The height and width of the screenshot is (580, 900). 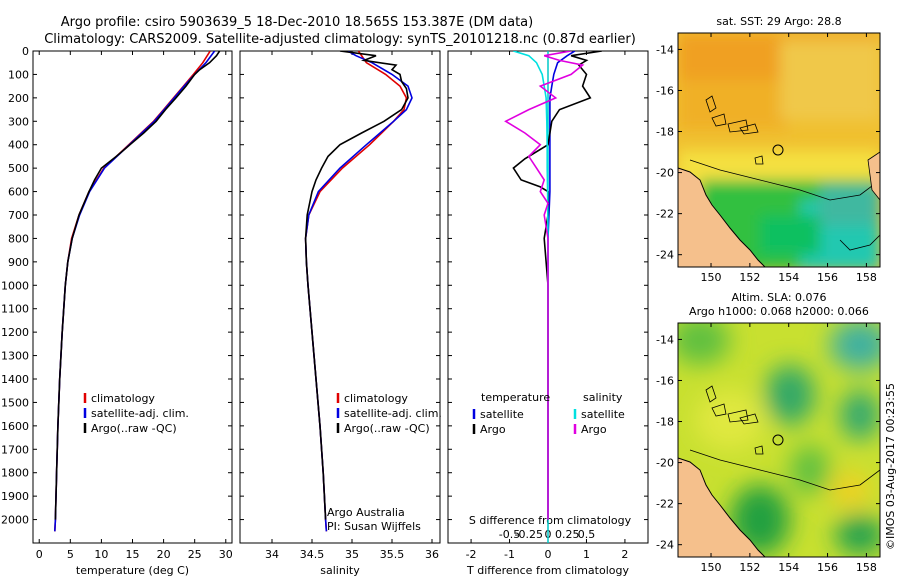 I want to click on x-tick-label-secondary: -0.5, so click(x=509, y=534).